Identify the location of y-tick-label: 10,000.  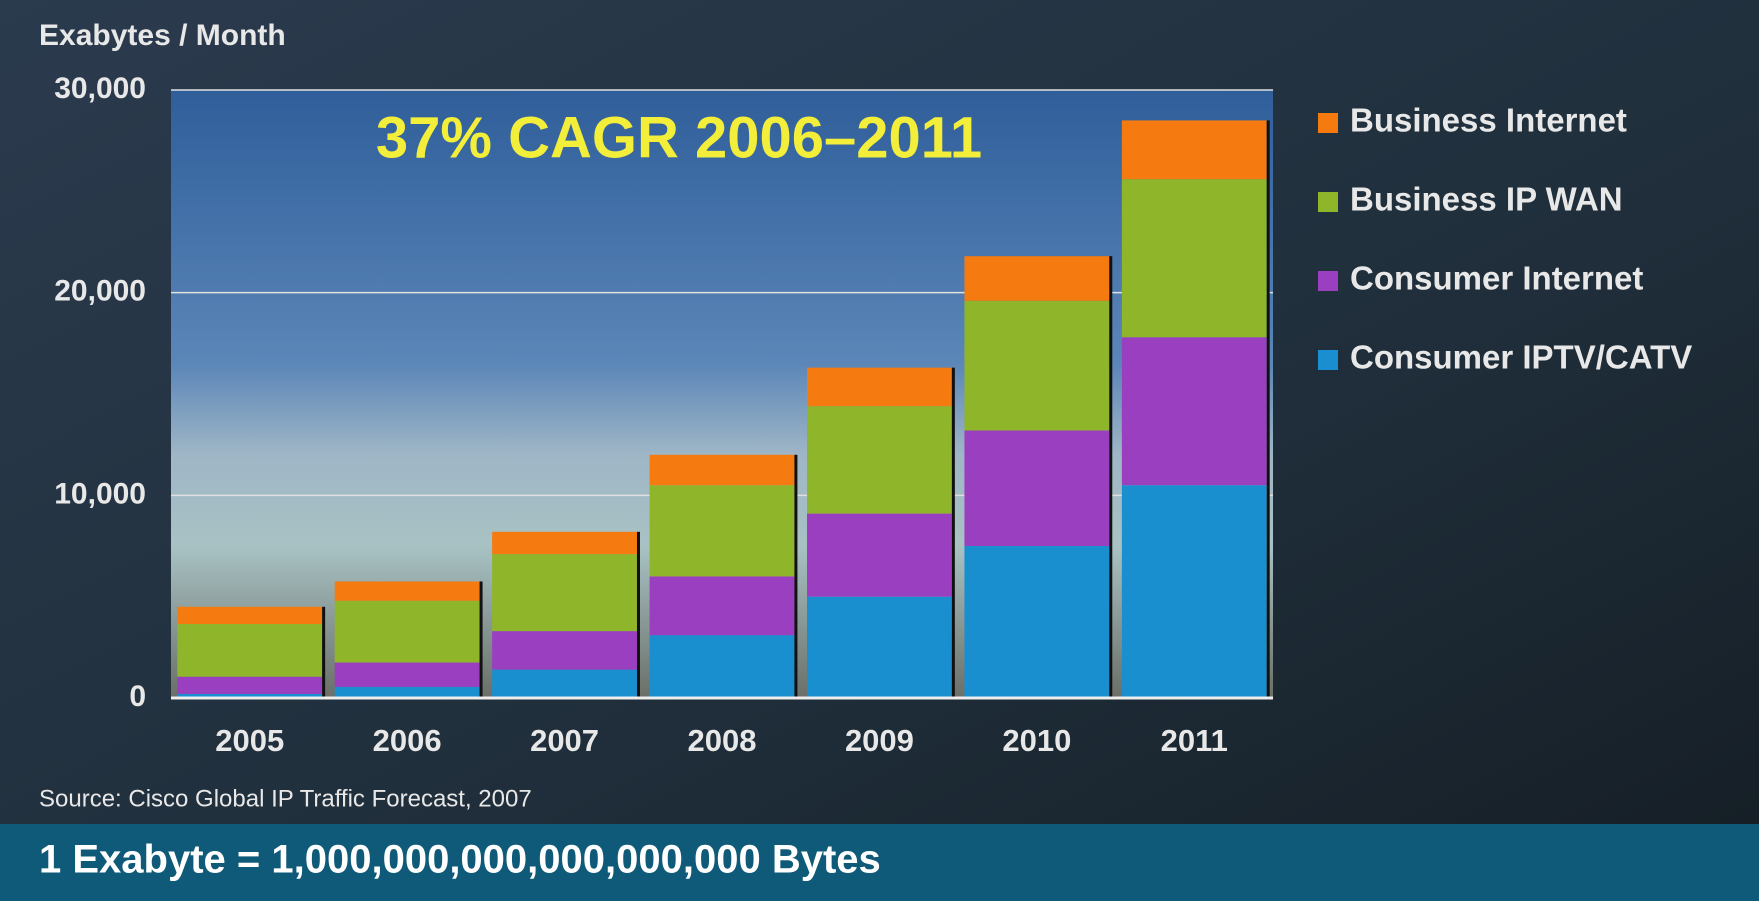
(100, 493).